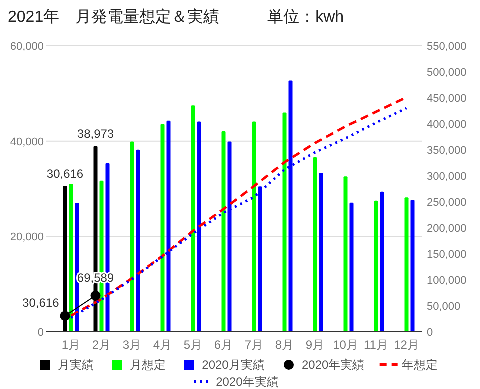 This screenshot has height=389, width=480. Describe the element at coordinates (41, 333) in the screenshot. I see `y-tick-label: 0` at that location.